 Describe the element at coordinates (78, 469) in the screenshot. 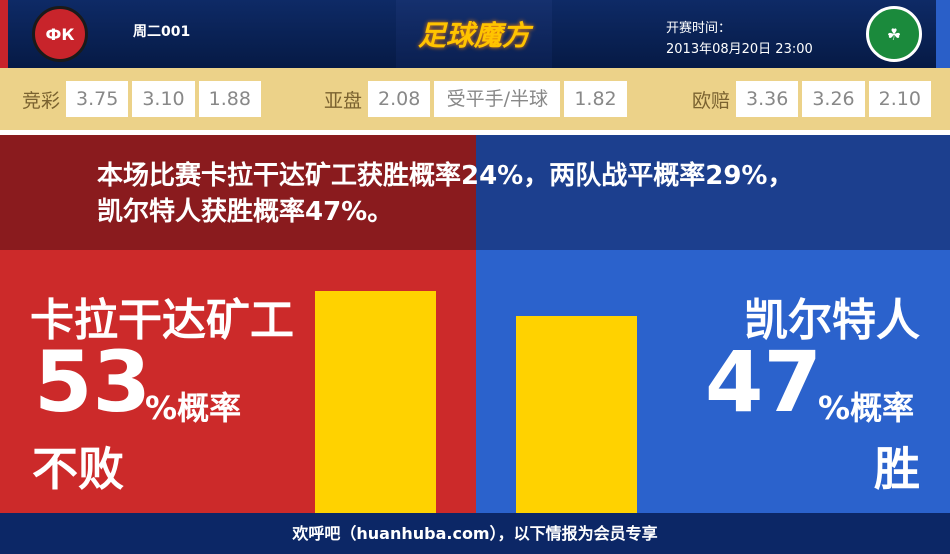

I see `home-outcome: 不败` at that location.